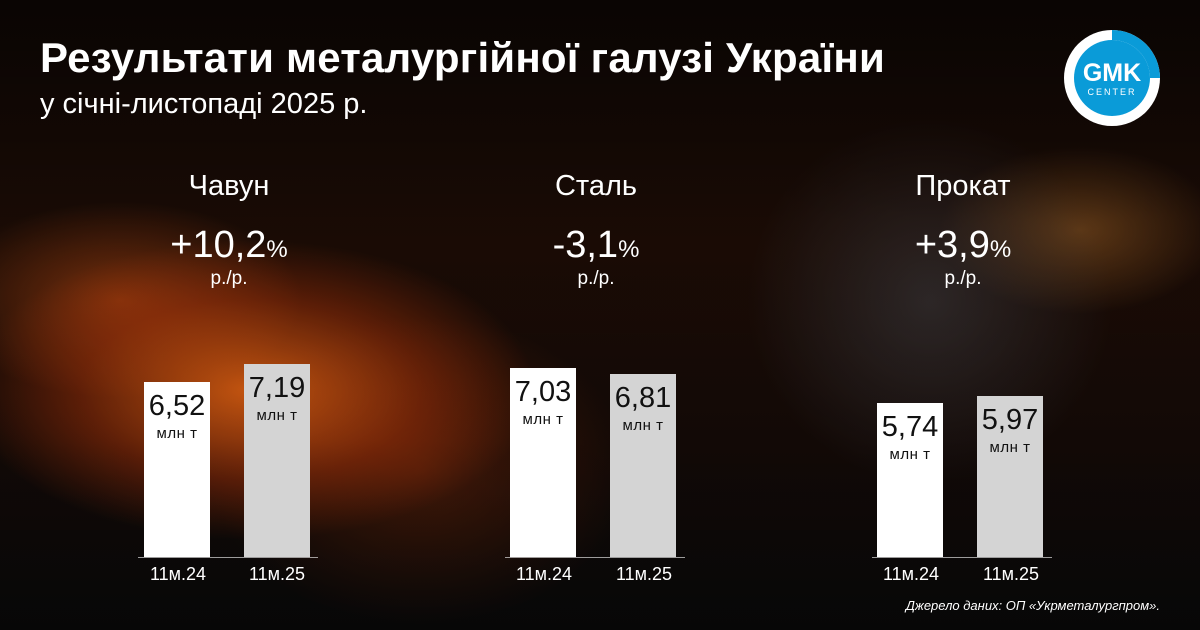  I want to click on source-note: Джерело даних: ОП «Укрметалургпром»., so click(1032, 605).